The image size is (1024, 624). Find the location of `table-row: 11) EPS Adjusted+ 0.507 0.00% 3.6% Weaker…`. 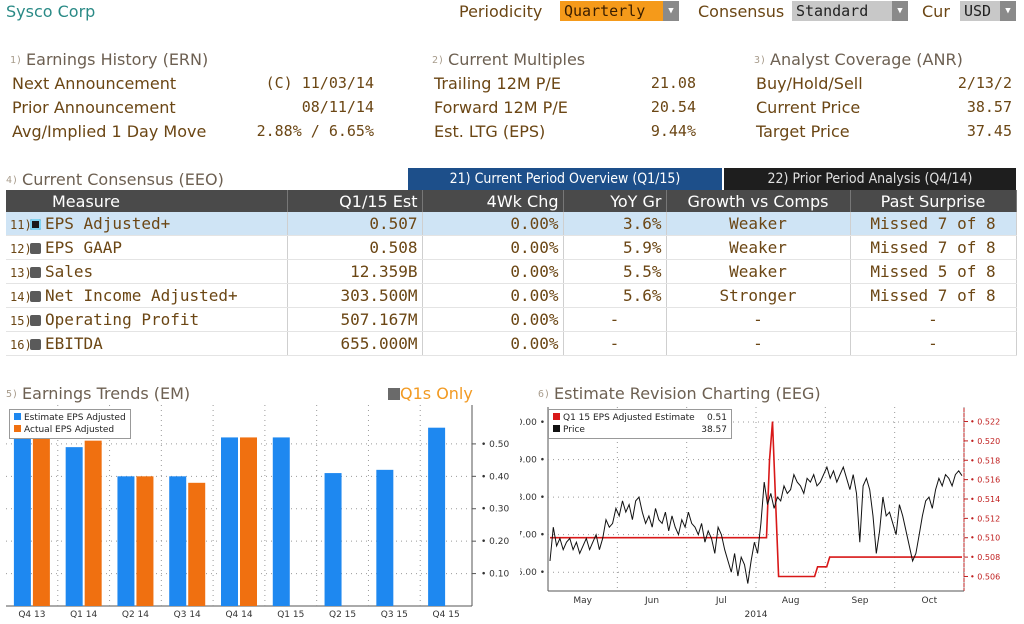

table-row: 11) EPS Adjusted+ 0.507 0.00% 3.6% Weaker… is located at coordinates (511, 224).